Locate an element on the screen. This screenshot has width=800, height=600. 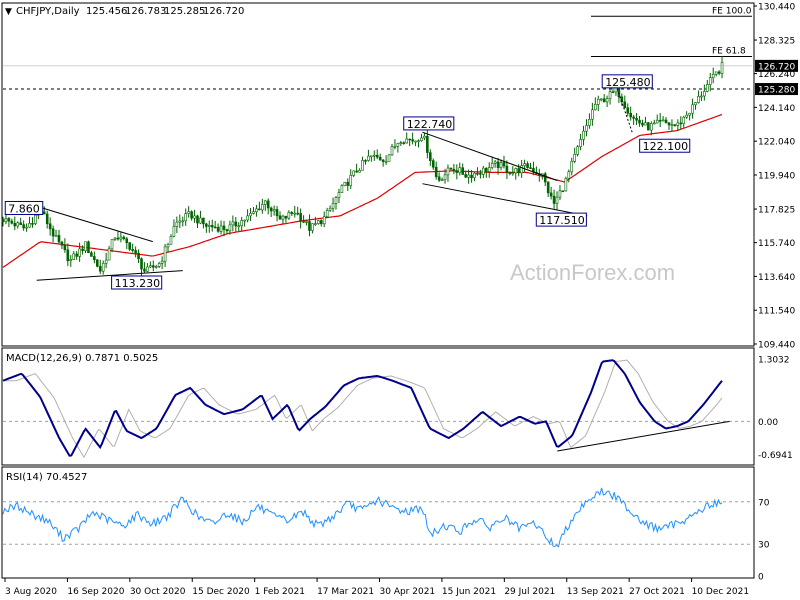
time-tick-label: 3 Aug 2020 is located at coordinates (31, 592).